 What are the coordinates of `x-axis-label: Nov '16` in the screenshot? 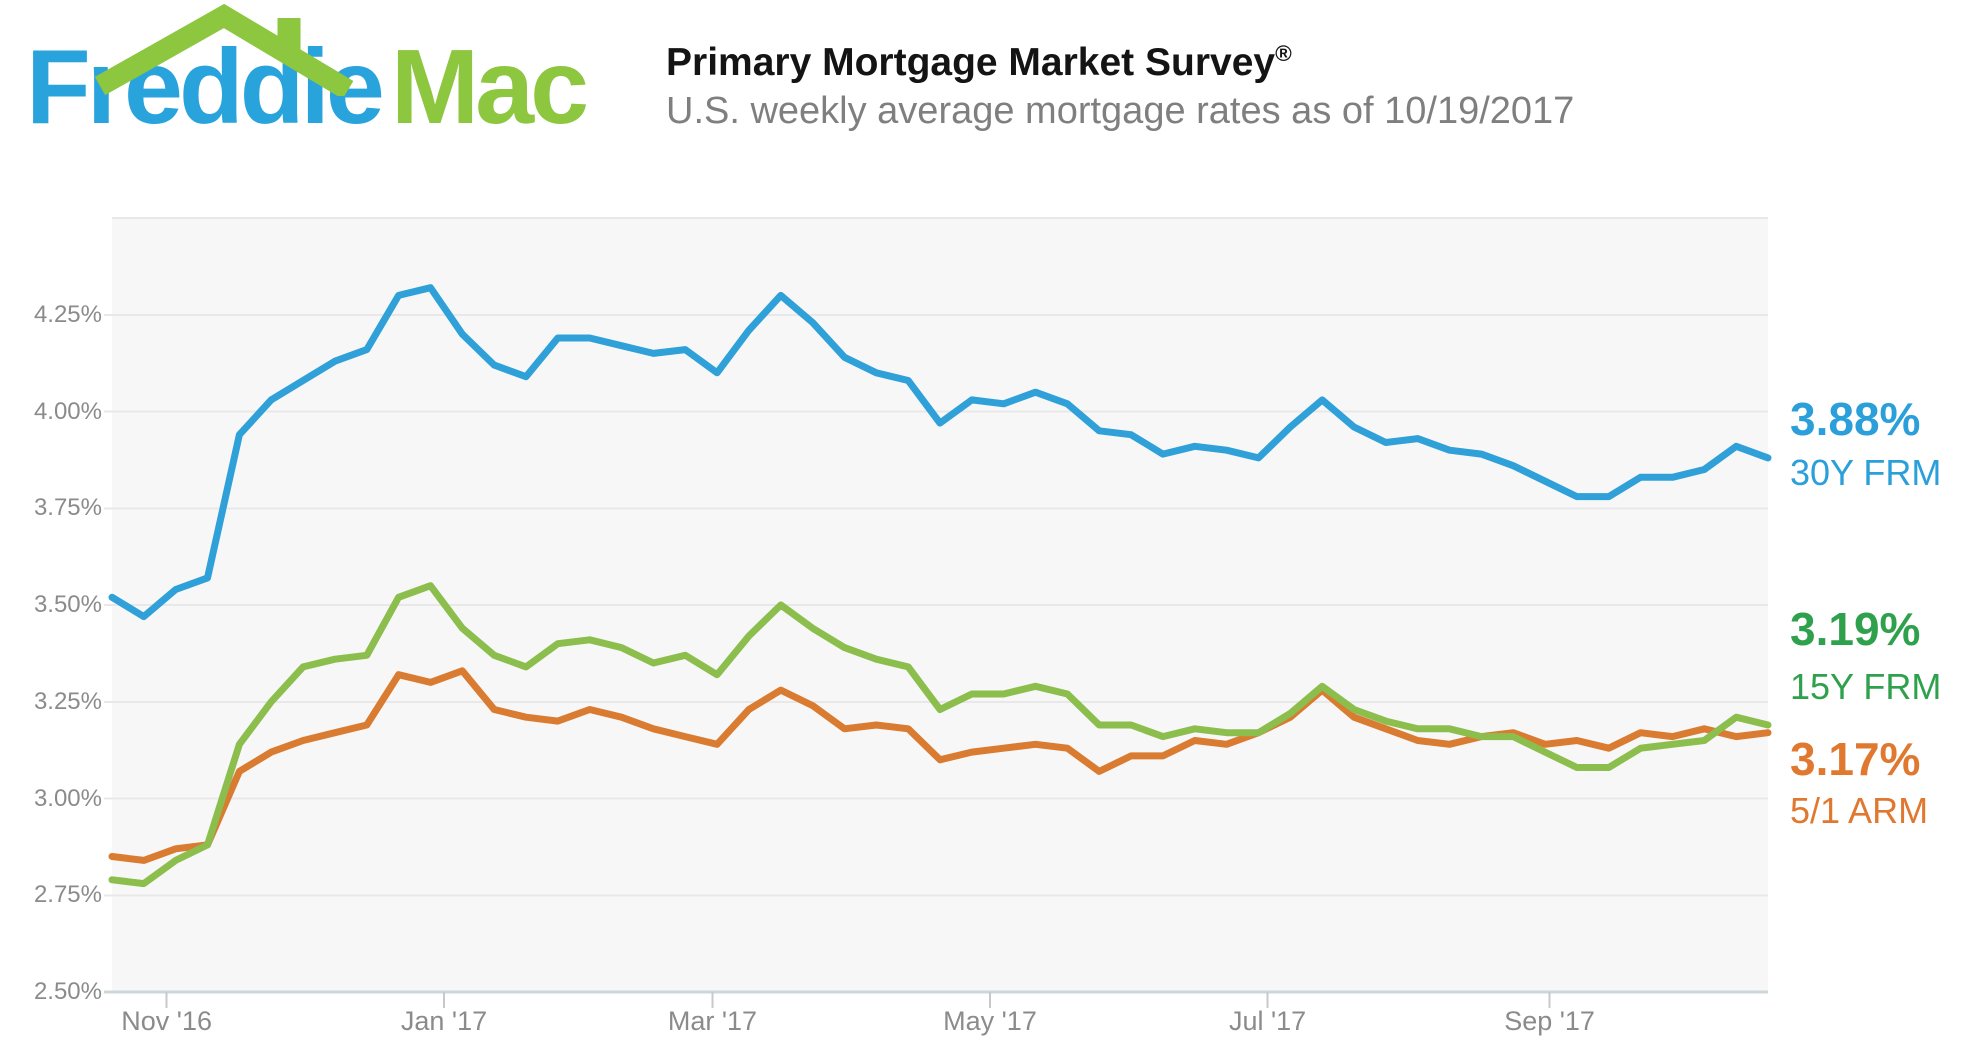 It's located at (166, 1021).